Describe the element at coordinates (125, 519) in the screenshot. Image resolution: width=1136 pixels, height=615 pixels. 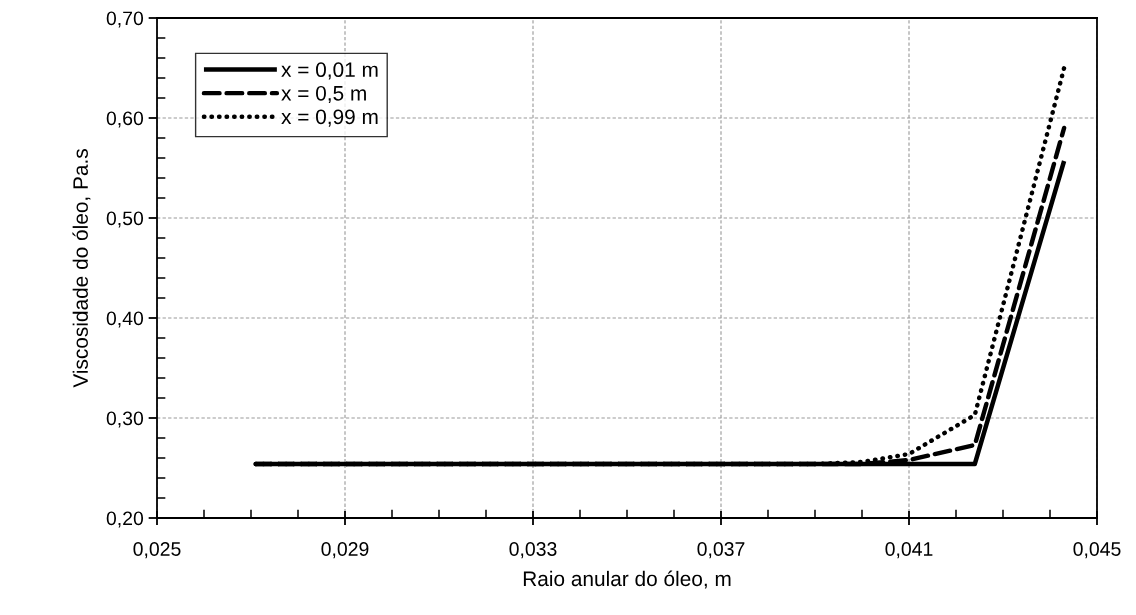
I see `y-tick-label: 0,20` at that location.